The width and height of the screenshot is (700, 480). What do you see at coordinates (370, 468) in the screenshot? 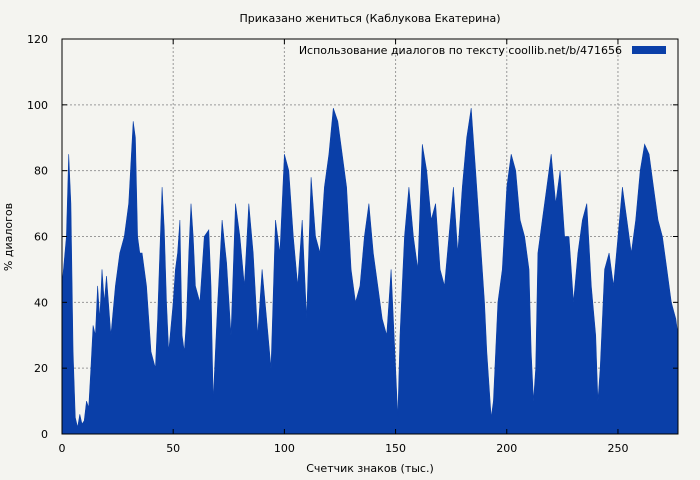
I see `x-axis-label: Счетчик знаков (тыс.)` at bounding box center [370, 468].